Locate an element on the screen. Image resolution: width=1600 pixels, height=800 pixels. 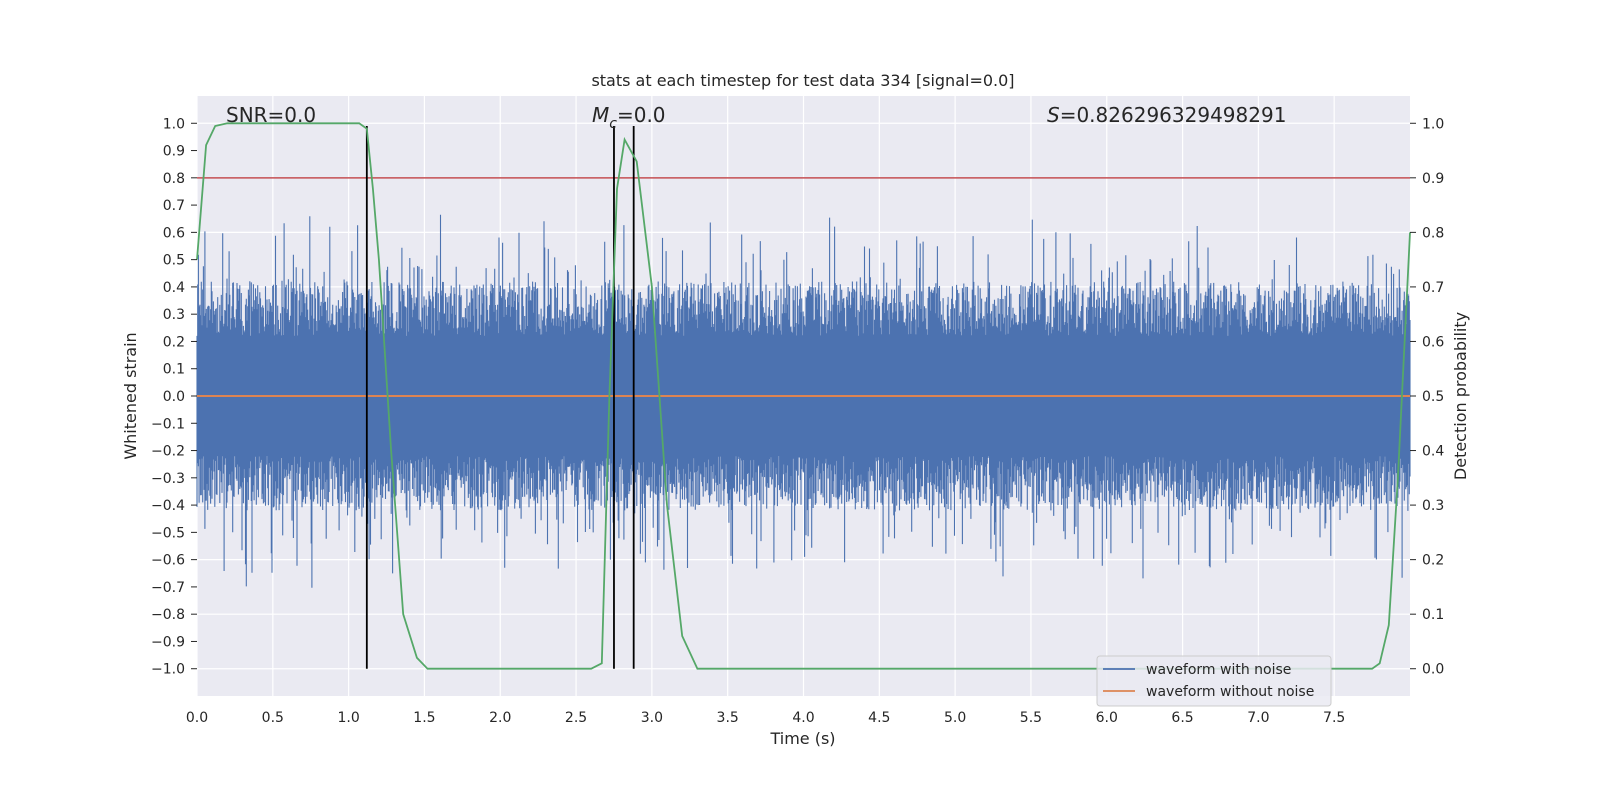
score-annotation: S=0.826296329498291 is located at coordinates (1166, 115).